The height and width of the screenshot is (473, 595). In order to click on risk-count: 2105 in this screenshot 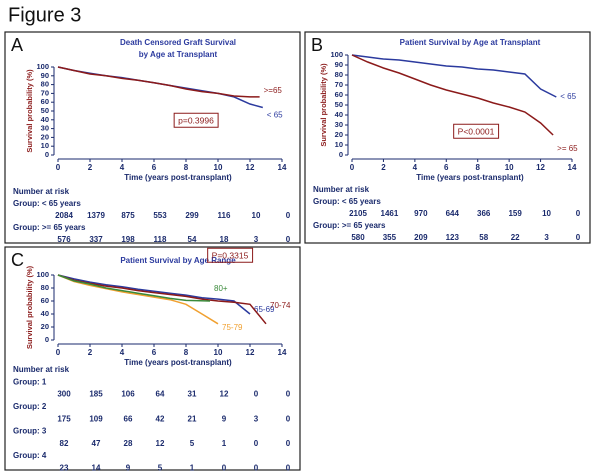, I will do `click(358, 213)`.